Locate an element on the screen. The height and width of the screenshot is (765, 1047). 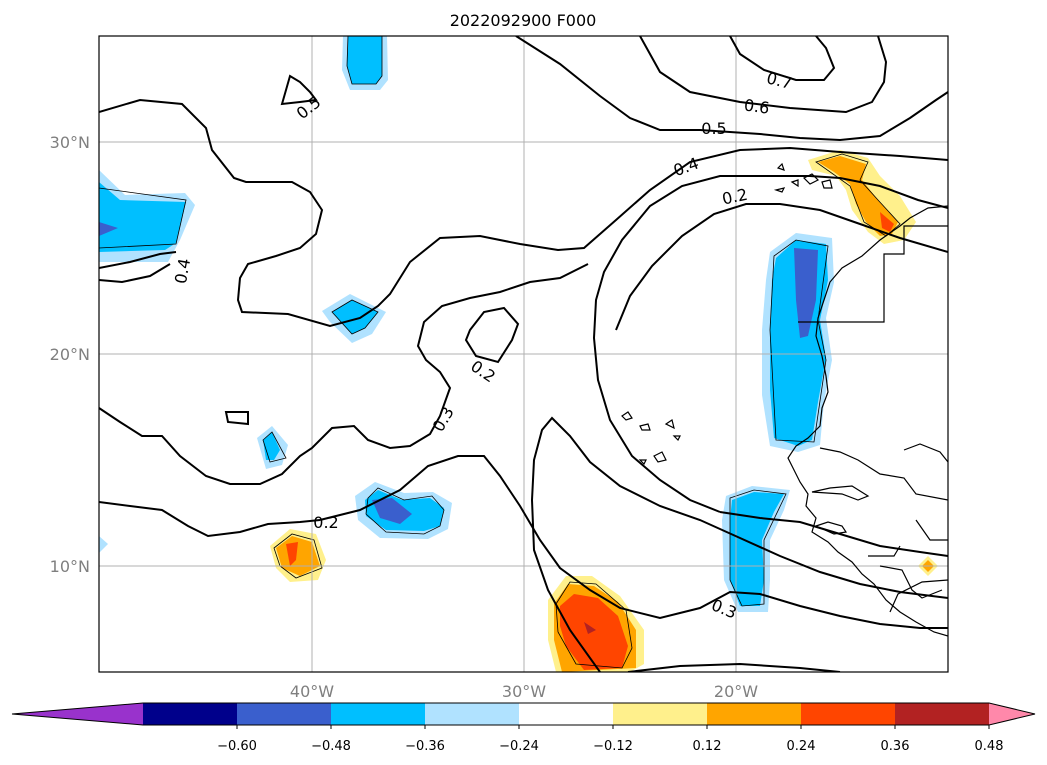
lon-label-30w: 30°W is located at coordinates (524, 691).